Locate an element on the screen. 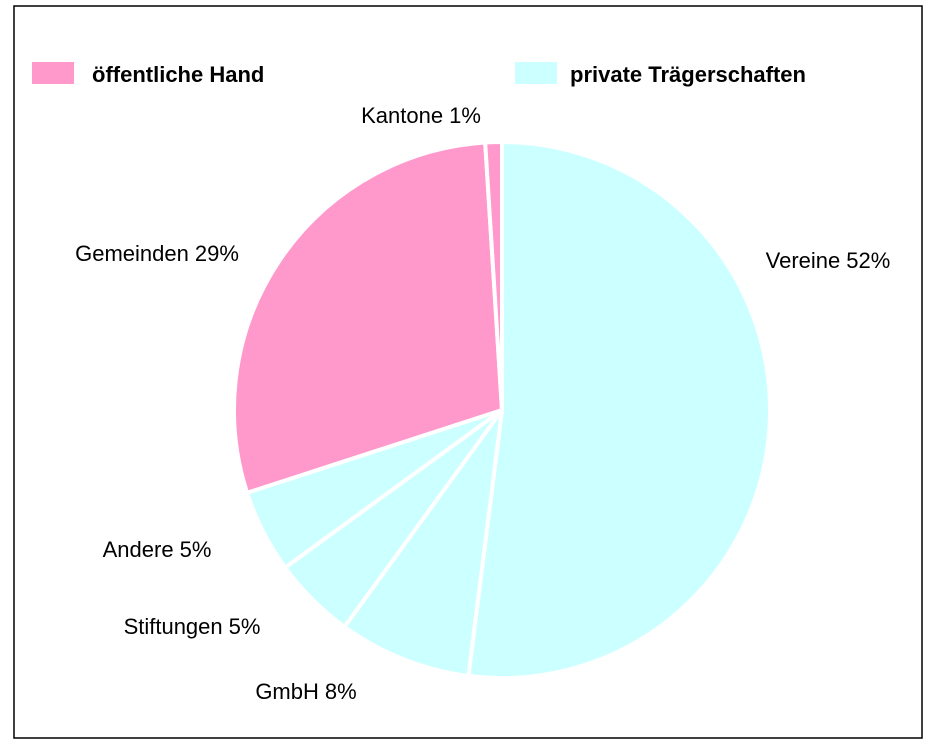 This screenshot has width=936, height=747. slice-name: Andere is located at coordinates (138, 549).